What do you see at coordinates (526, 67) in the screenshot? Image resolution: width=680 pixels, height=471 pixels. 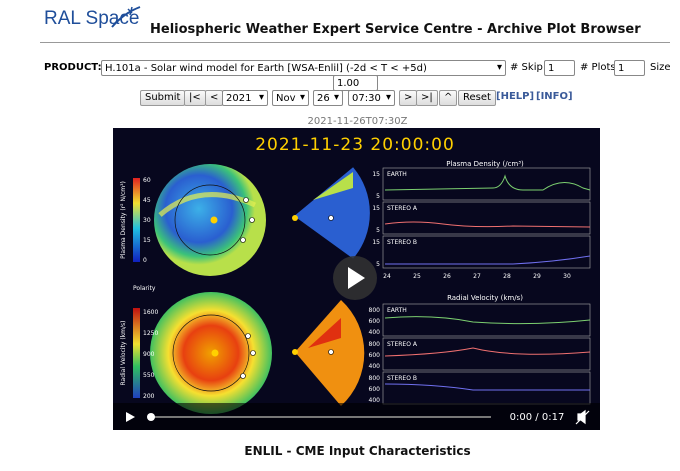 I see `skip-label: # Skip` at bounding box center [526, 67].